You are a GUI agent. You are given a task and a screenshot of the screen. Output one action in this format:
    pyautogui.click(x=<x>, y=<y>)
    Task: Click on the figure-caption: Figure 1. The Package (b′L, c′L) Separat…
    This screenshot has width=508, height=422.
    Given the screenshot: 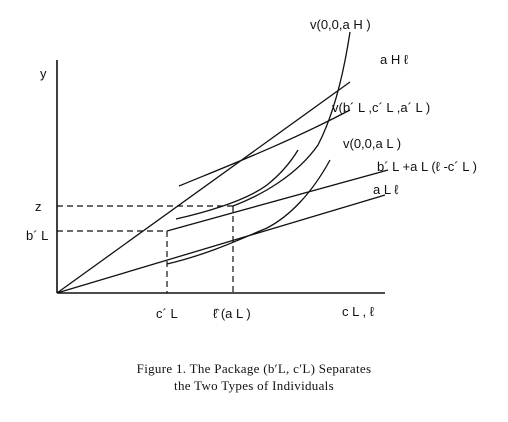 What is the action you would take?
    pyautogui.click(x=254, y=377)
    